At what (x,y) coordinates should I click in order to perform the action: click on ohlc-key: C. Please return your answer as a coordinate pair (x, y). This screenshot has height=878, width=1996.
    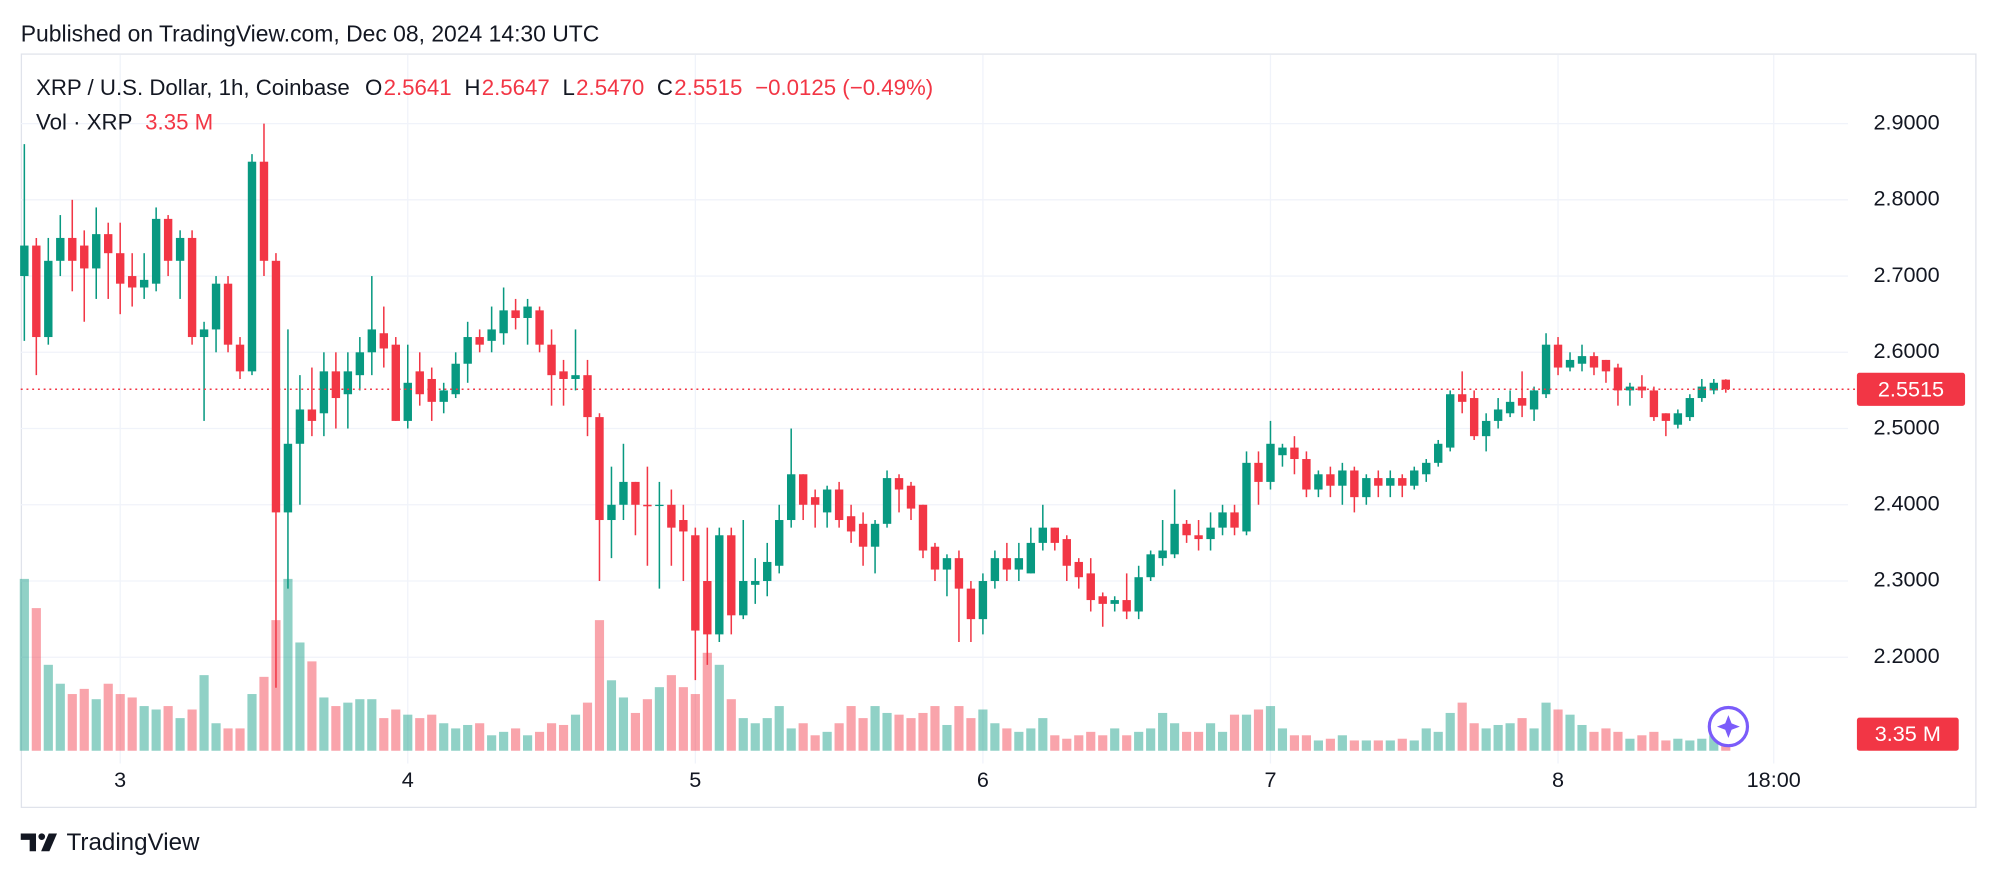
    Looking at the image, I should click on (665, 87).